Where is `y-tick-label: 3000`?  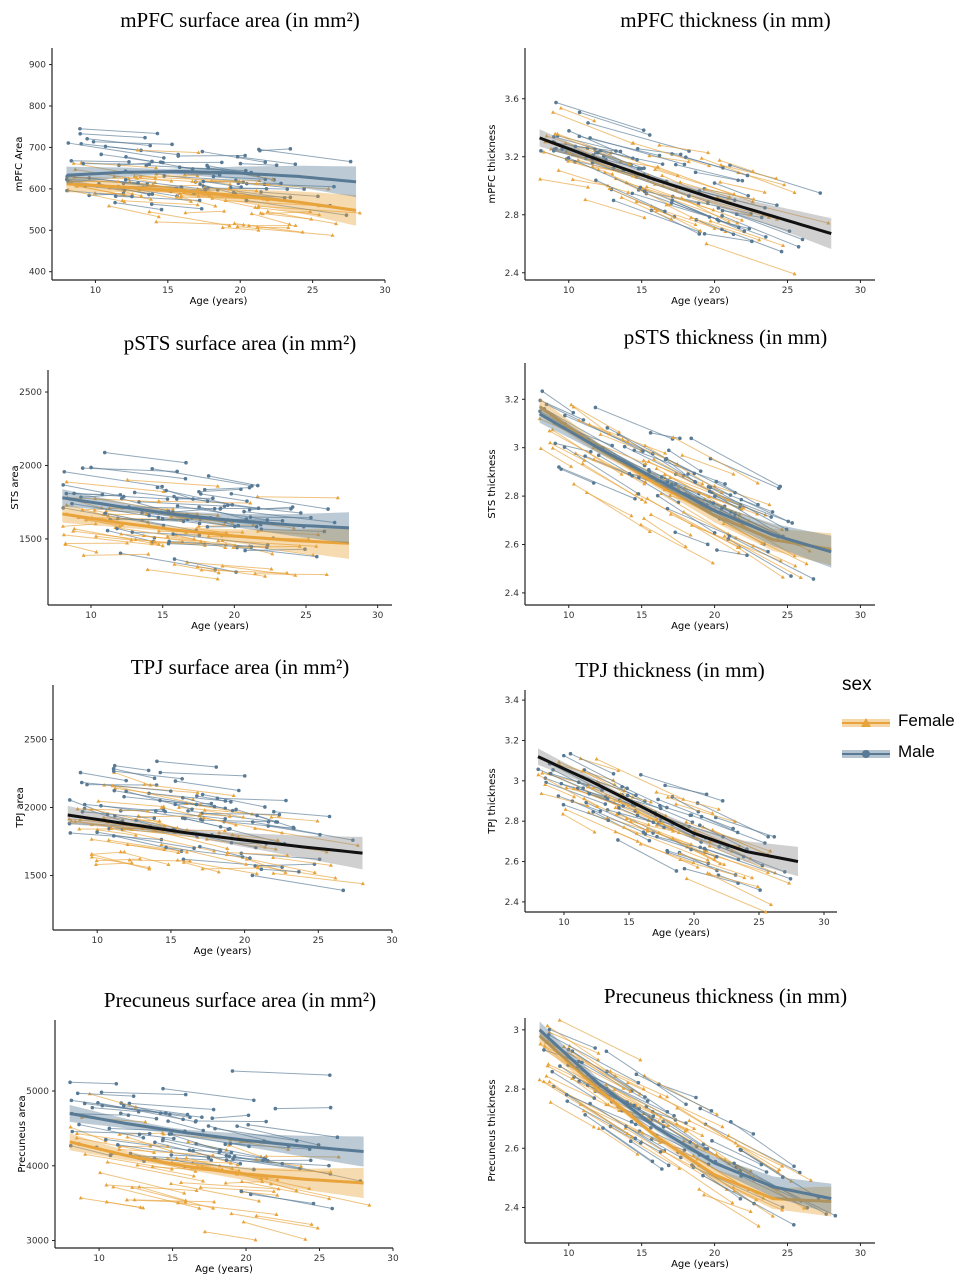 y-tick-label: 3000 is located at coordinates (37, 1242).